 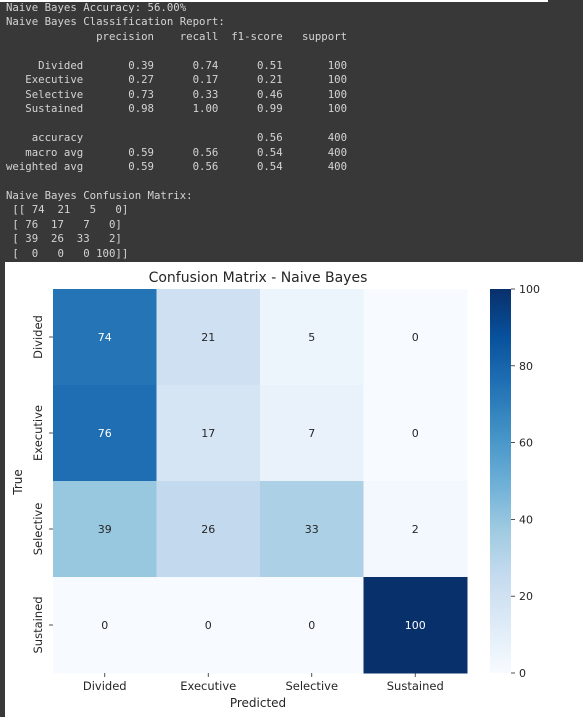 What do you see at coordinates (526, 366) in the screenshot?
I see `colorbar-tick-label: 80` at bounding box center [526, 366].